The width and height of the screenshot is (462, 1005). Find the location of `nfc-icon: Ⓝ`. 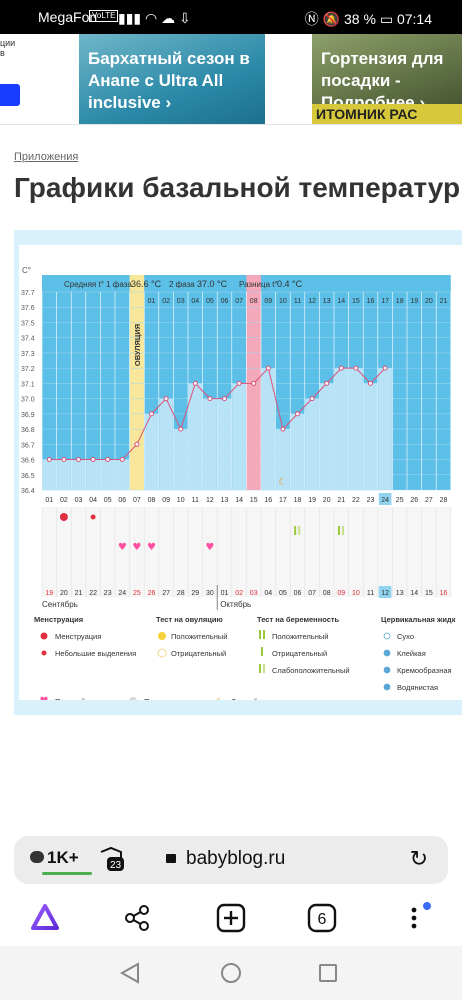

nfc-icon: Ⓝ is located at coordinates (311, 19).